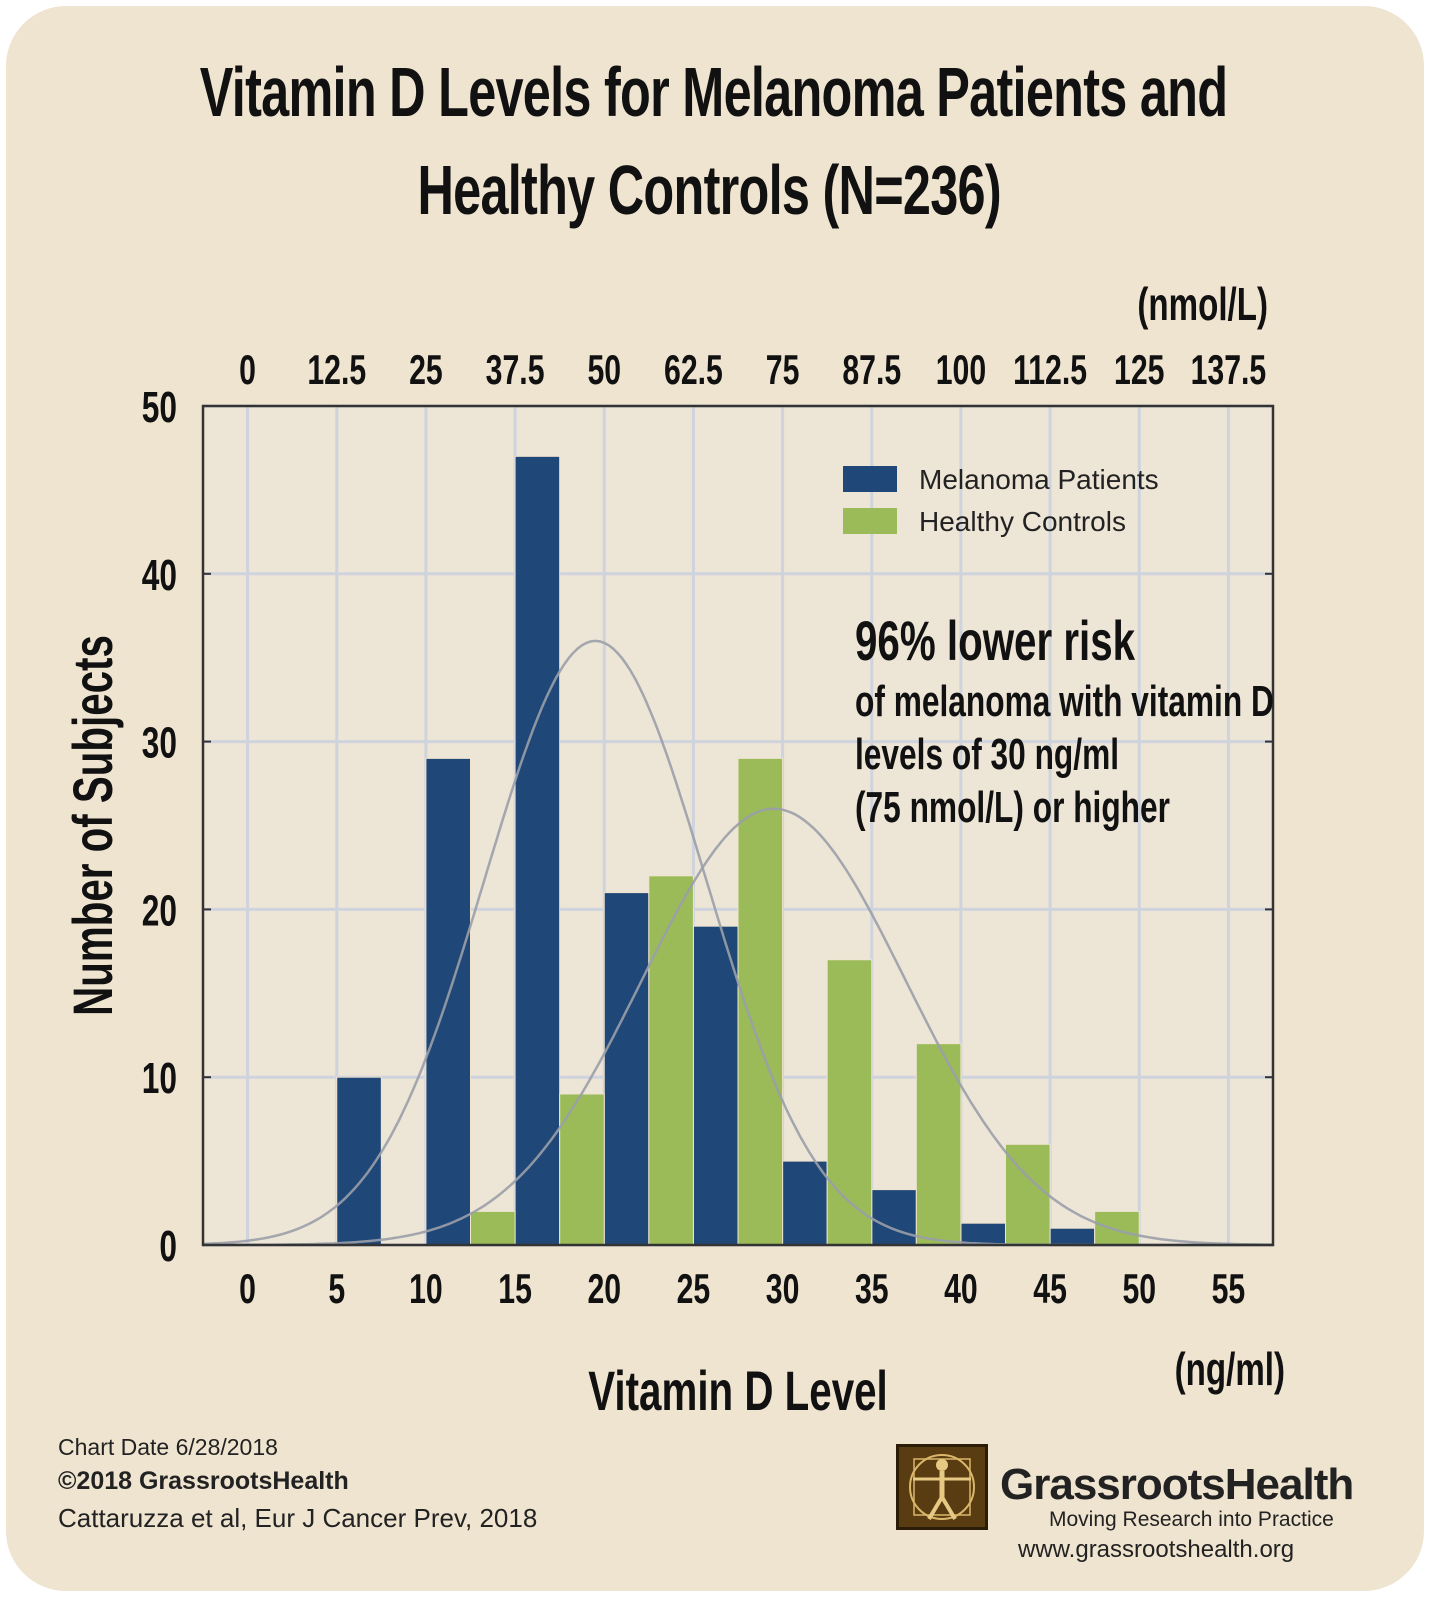 This screenshot has height=1597, width=1430. What do you see at coordinates (1050, 369) in the screenshot?
I see `x2-tick-label: 112.5` at bounding box center [1050, 369].